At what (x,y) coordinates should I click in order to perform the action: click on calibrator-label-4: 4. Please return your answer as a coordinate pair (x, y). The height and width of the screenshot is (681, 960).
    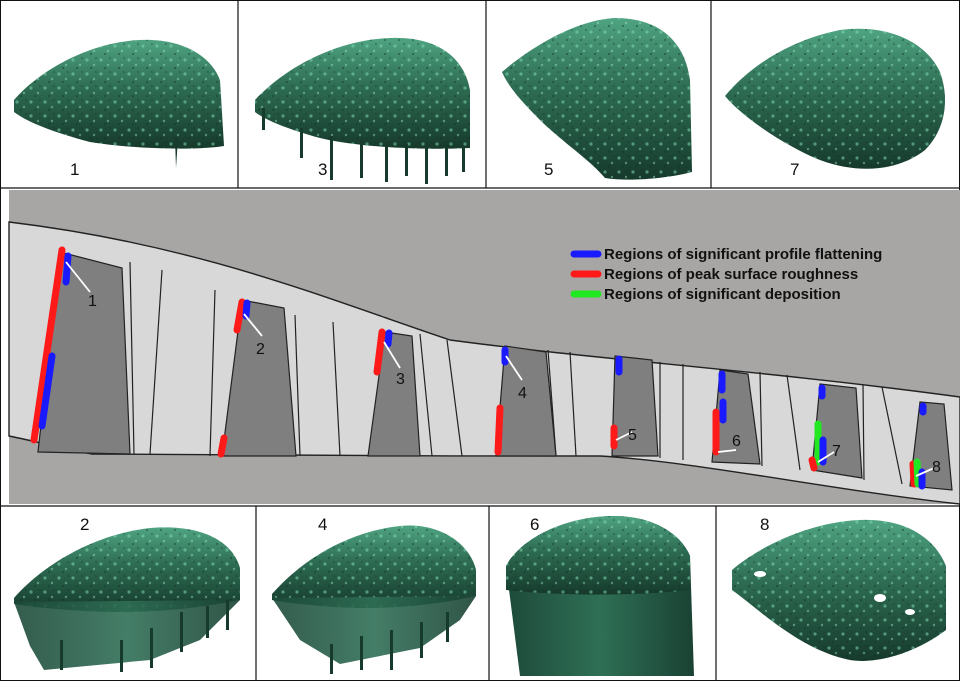
    Looking at the image, I should click on (522, 393).